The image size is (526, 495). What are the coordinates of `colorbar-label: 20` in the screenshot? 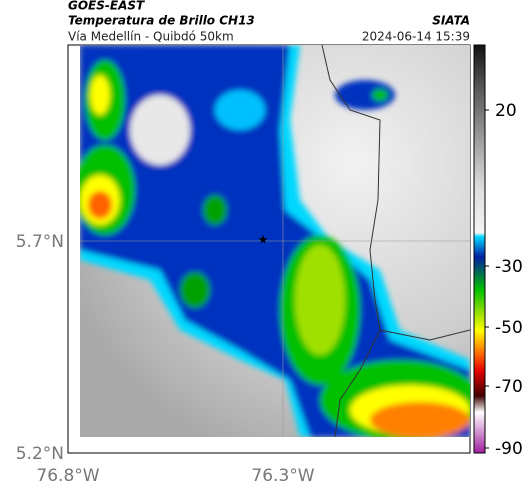 It's located at (506, 111).